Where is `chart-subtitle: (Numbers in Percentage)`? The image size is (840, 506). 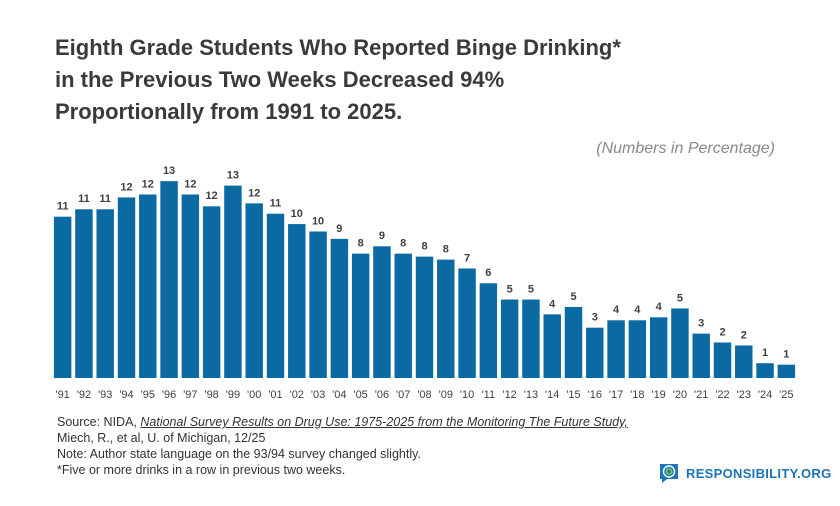
chart-subtitle: (Numbers in Percentage) is located at coordinates (685, 148).